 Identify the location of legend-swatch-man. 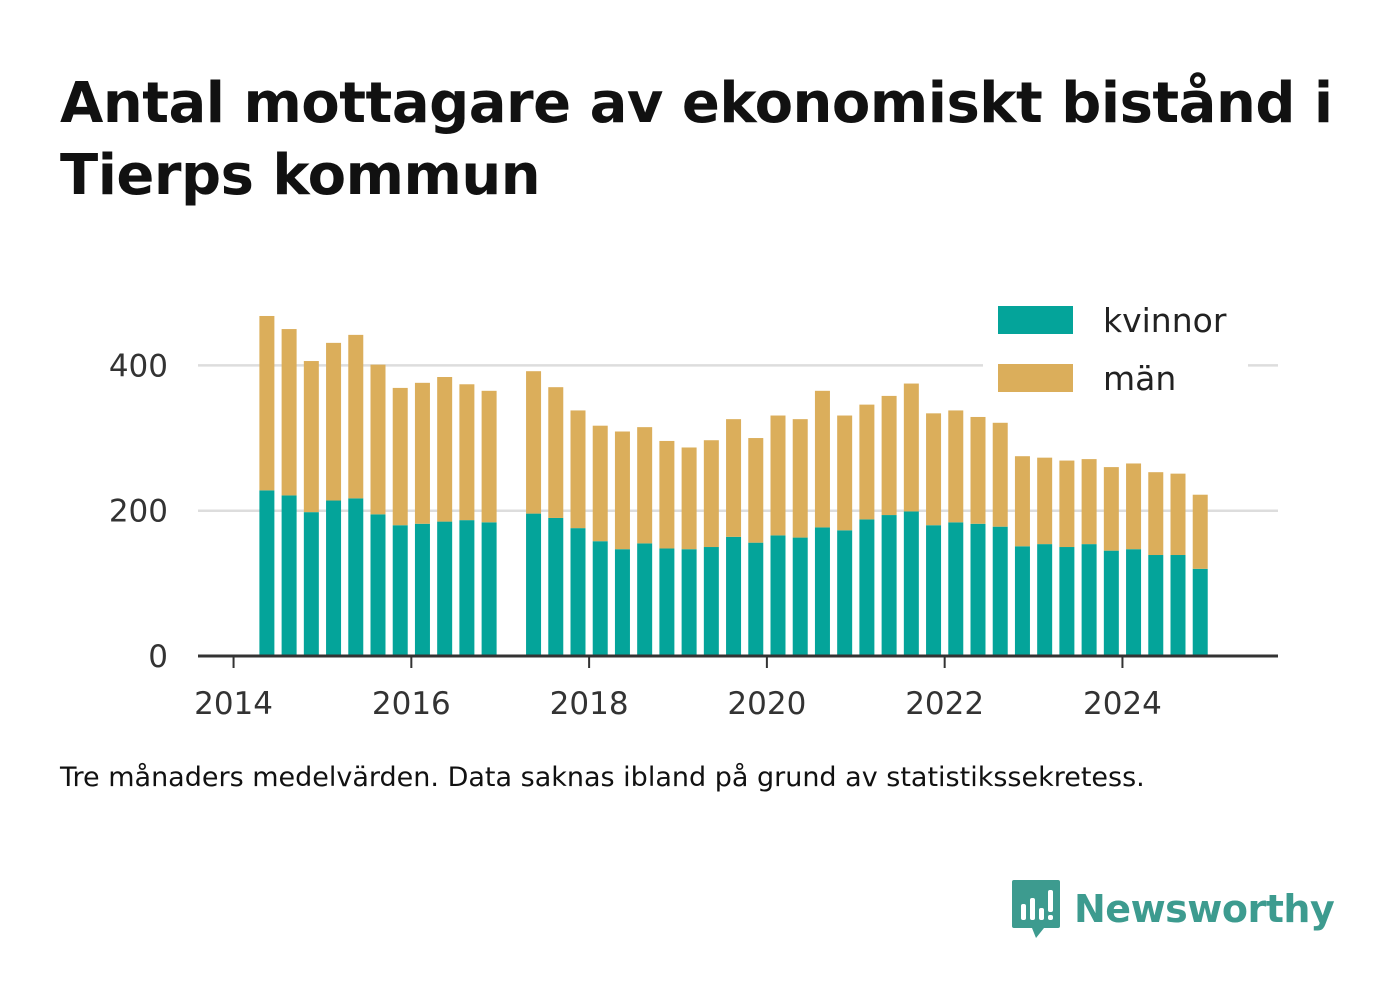
(1035, 378).